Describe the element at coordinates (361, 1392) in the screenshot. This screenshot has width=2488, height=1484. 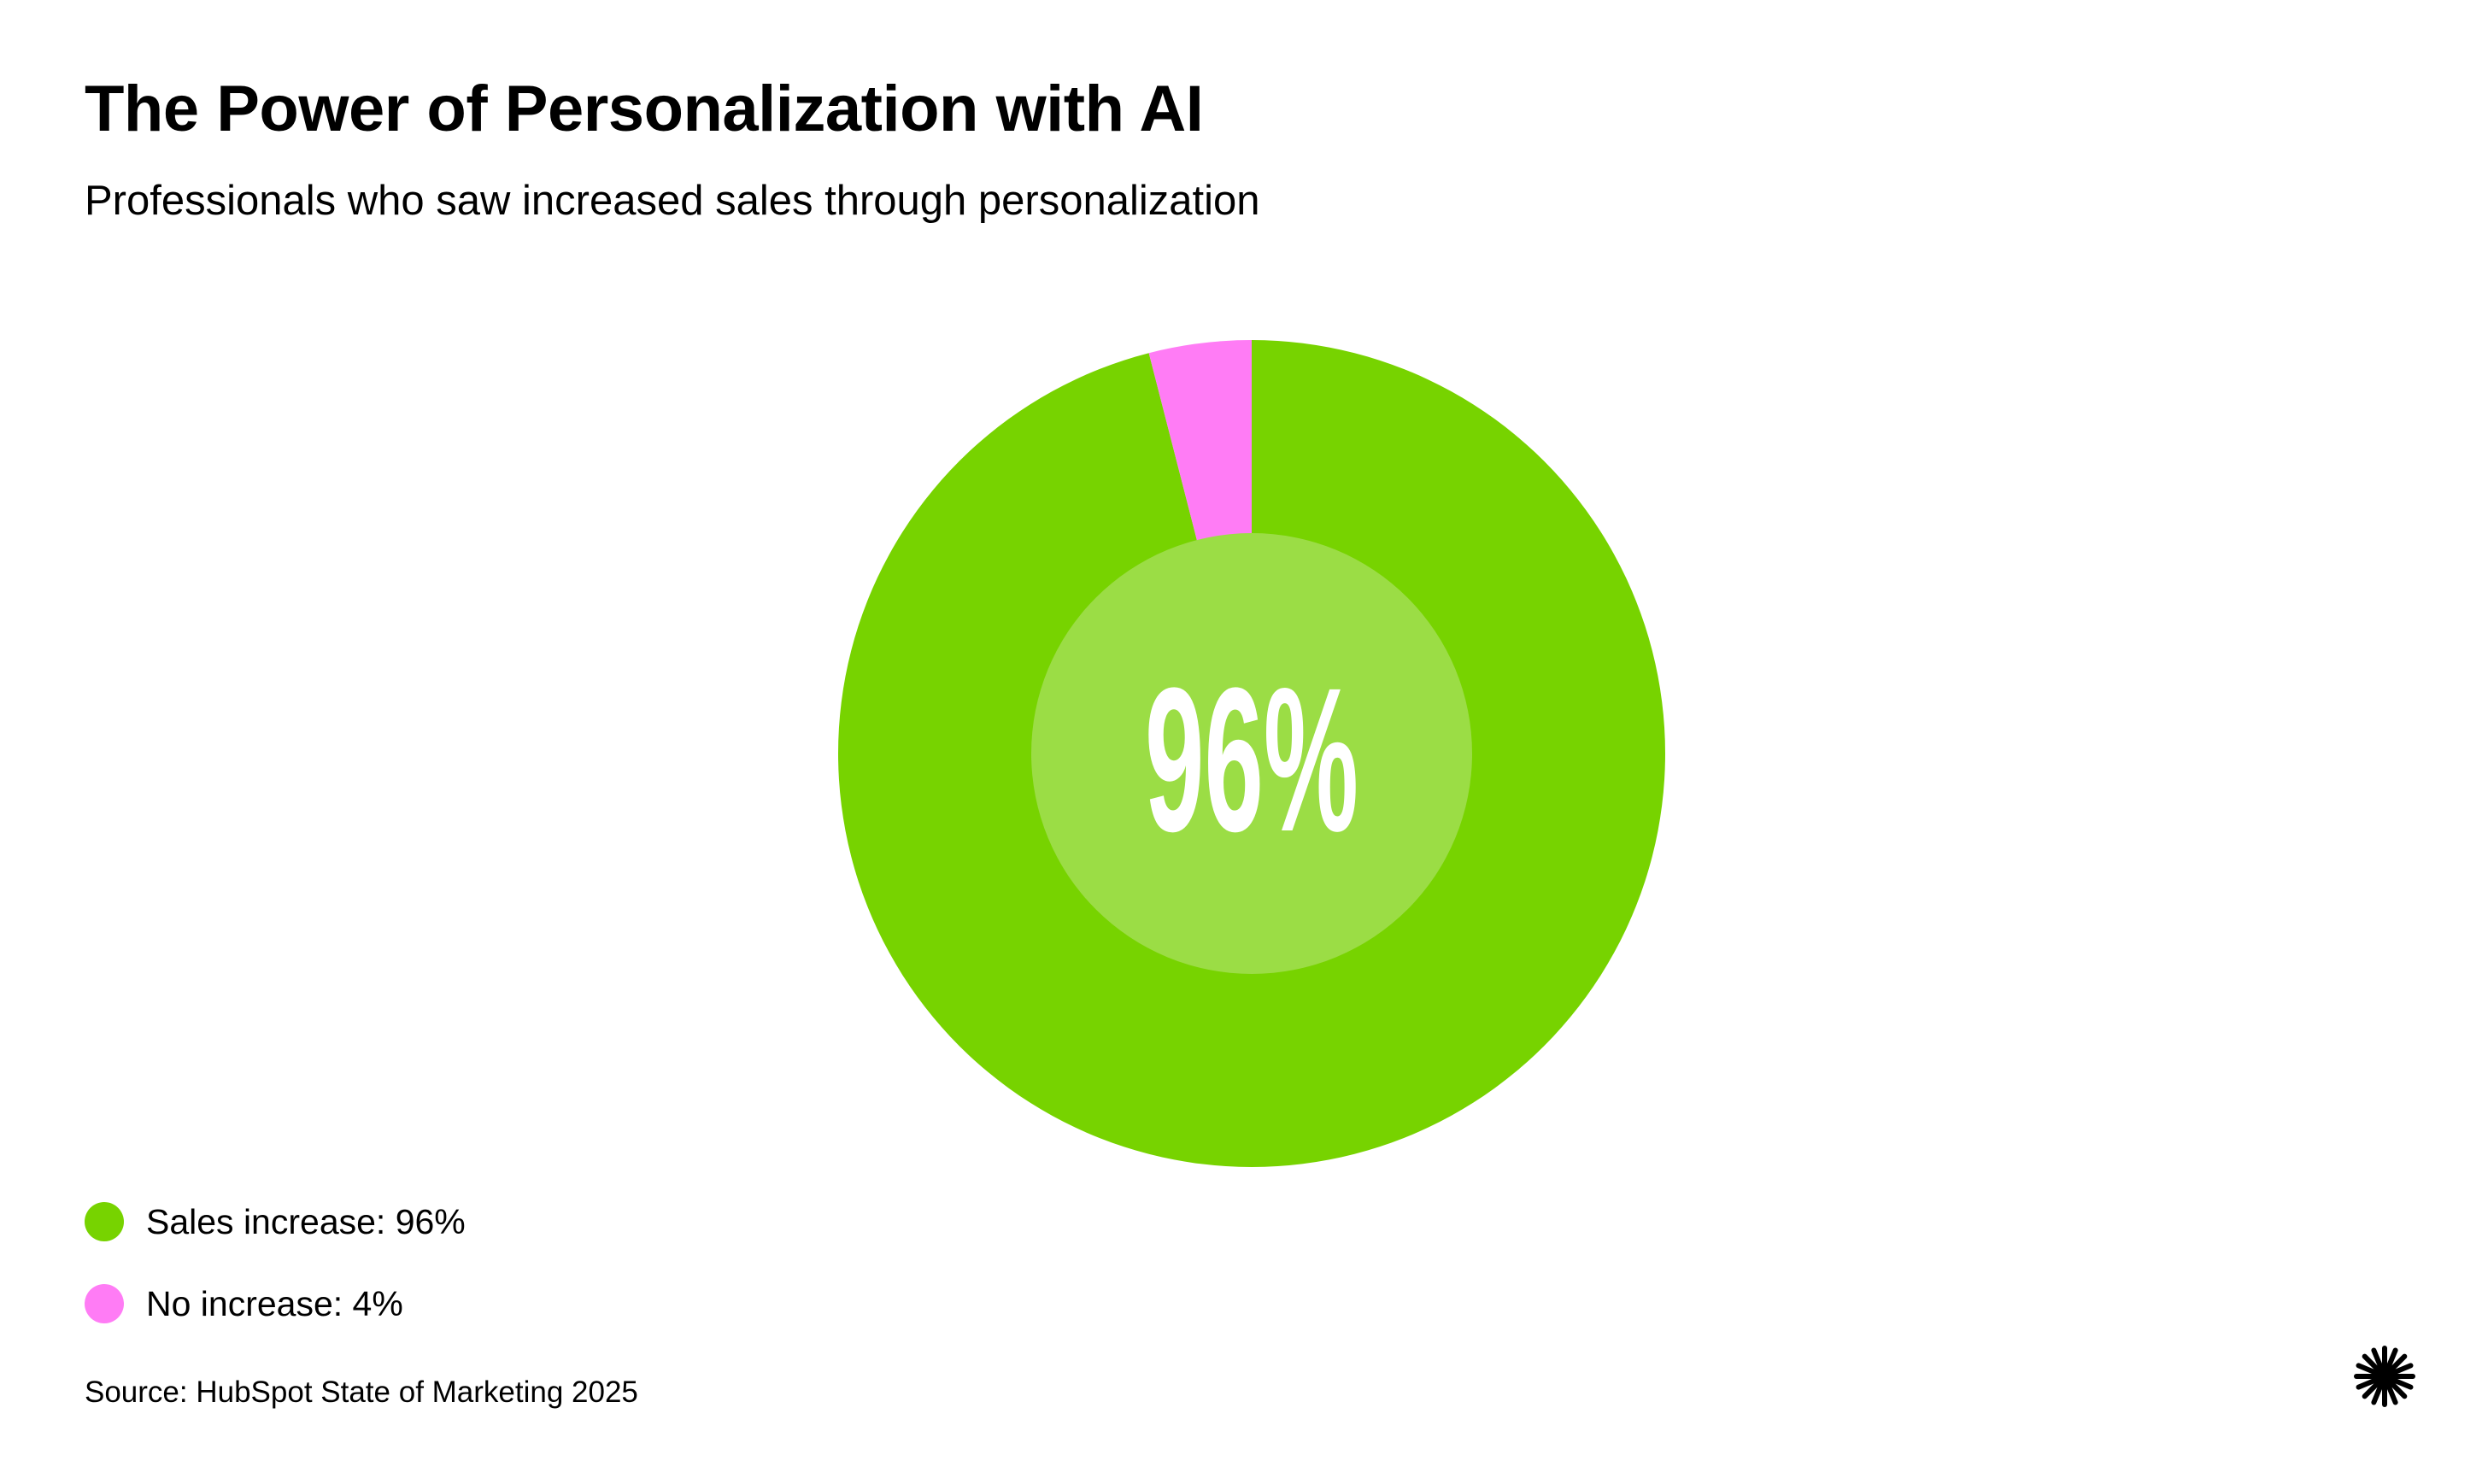
I see `source-note: Source: HubSpot State of Marketing 2025` at that location.